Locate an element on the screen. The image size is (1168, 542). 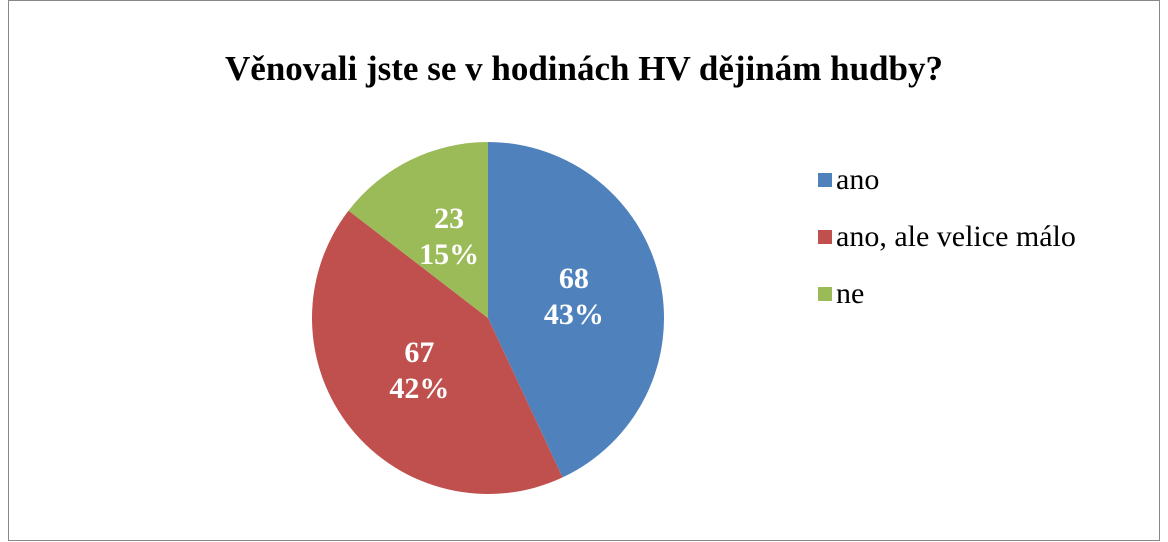
legend-label: ne is located at coordinates (850, 293).